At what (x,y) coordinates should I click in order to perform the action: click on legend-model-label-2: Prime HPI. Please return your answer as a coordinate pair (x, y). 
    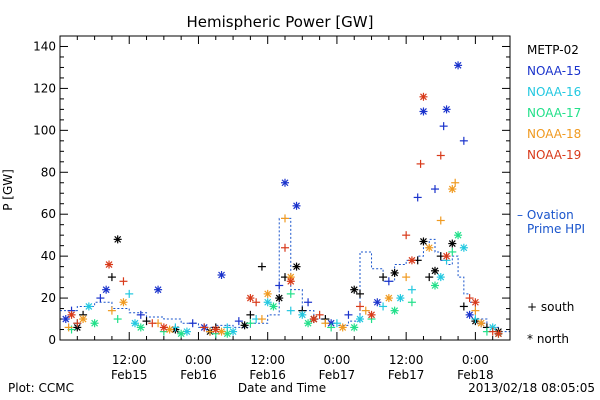
    Looking at the image, I should click on (556, 229).